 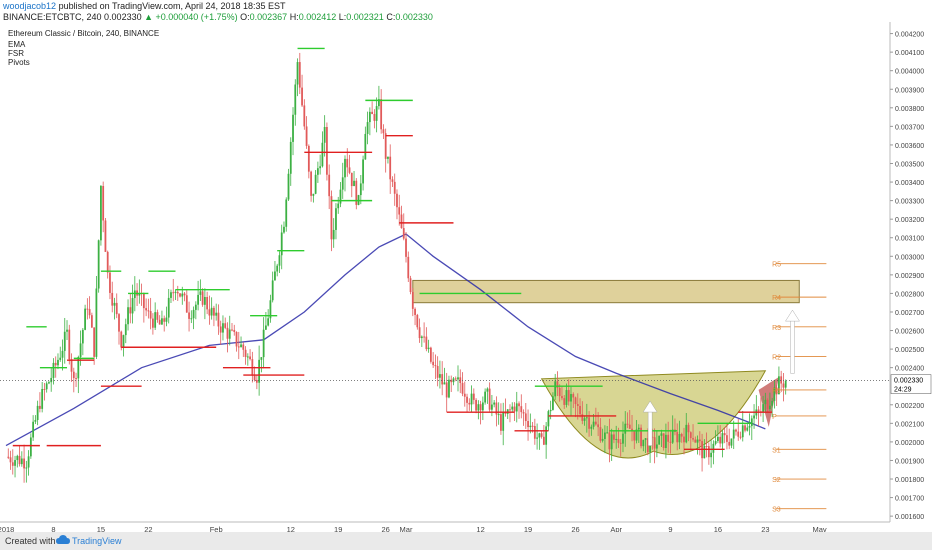 What do you see at coordinates (101, 528) in the screenshot?
I see `time-tick-label: 15` at bounding box center [101, 528].